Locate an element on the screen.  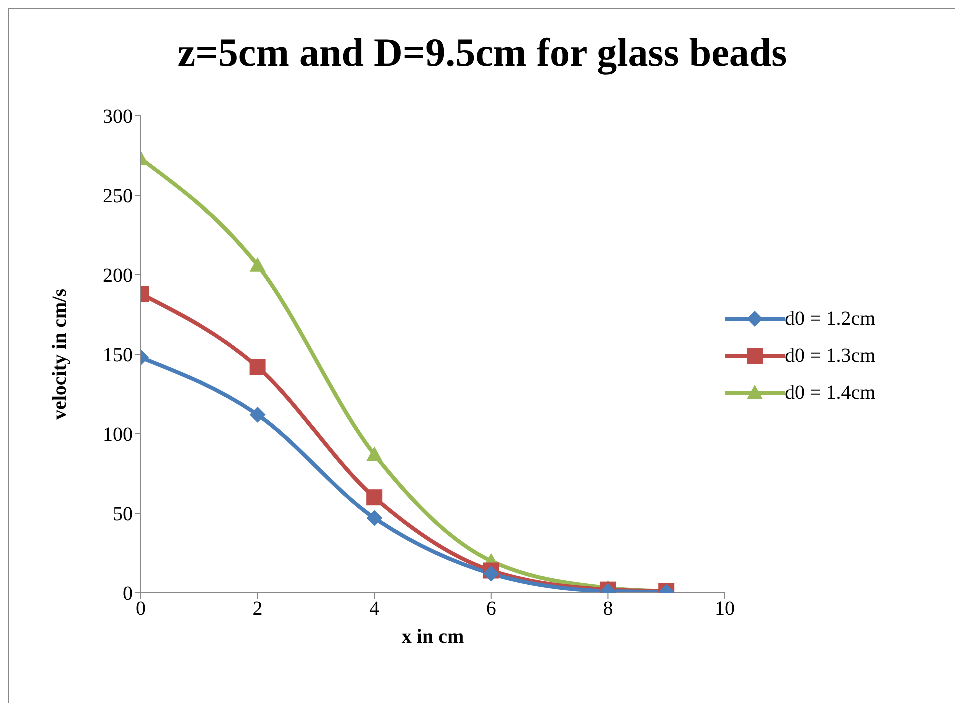
y-axis-title: velocity in cm/s is located at coordinates (60, 354).